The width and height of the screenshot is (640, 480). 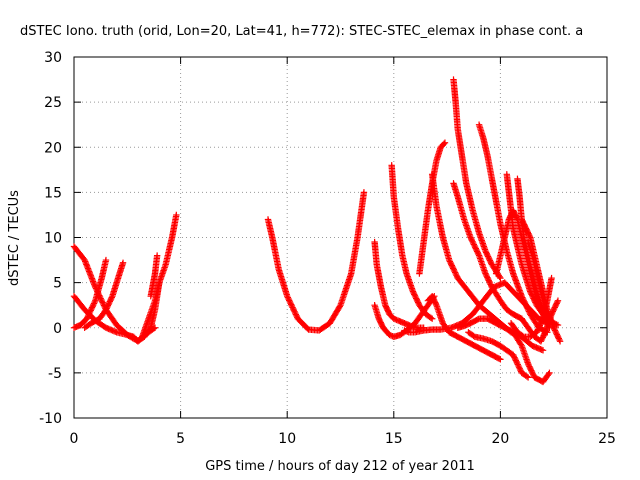 What do you see at coordinates (180, 439) in the screenshot?
I see `x-tick-label: 5` at bounding box center [180, 439].